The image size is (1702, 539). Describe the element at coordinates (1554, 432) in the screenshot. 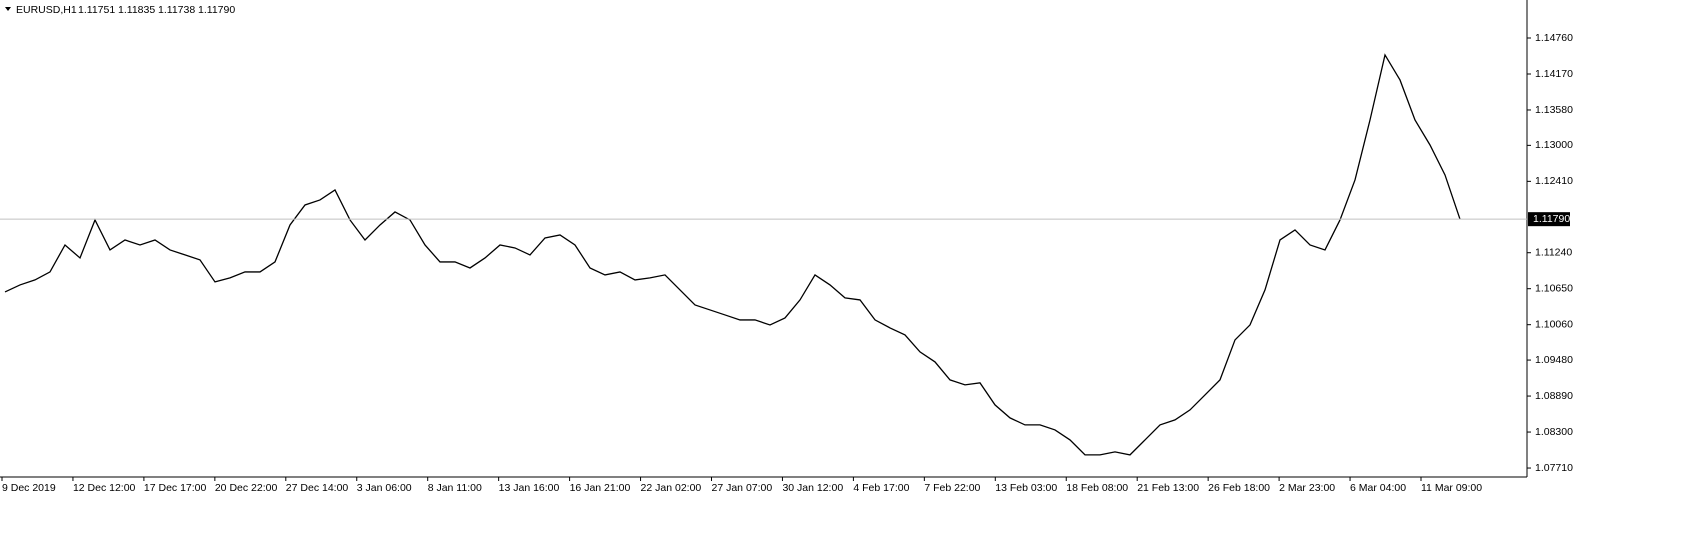

I see `y-tick-label: 1.08300` at that location.